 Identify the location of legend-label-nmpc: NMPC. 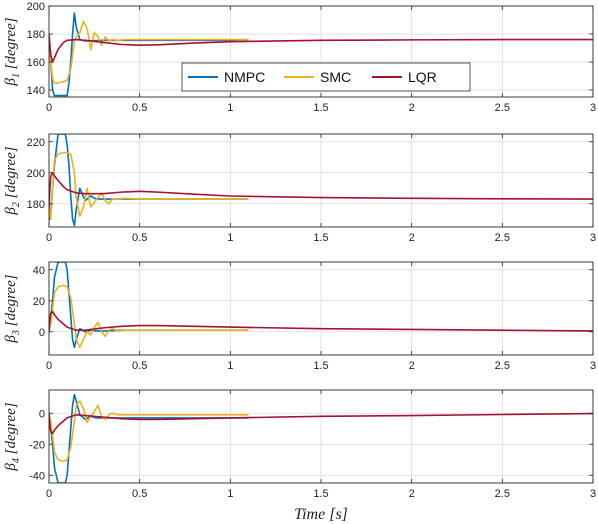
(244, 77).